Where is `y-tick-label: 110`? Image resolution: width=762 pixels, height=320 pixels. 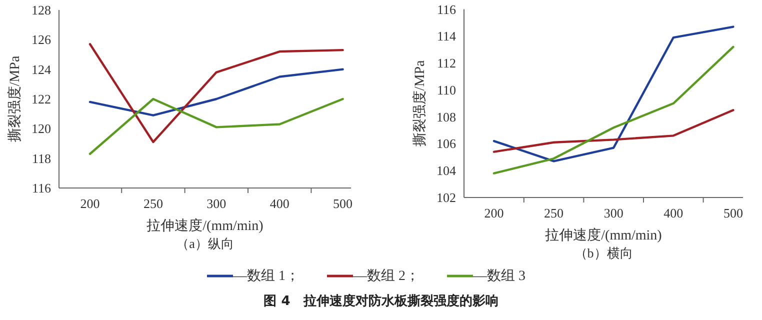 y-tick-label: 110 is located at coordinates (446, 90).